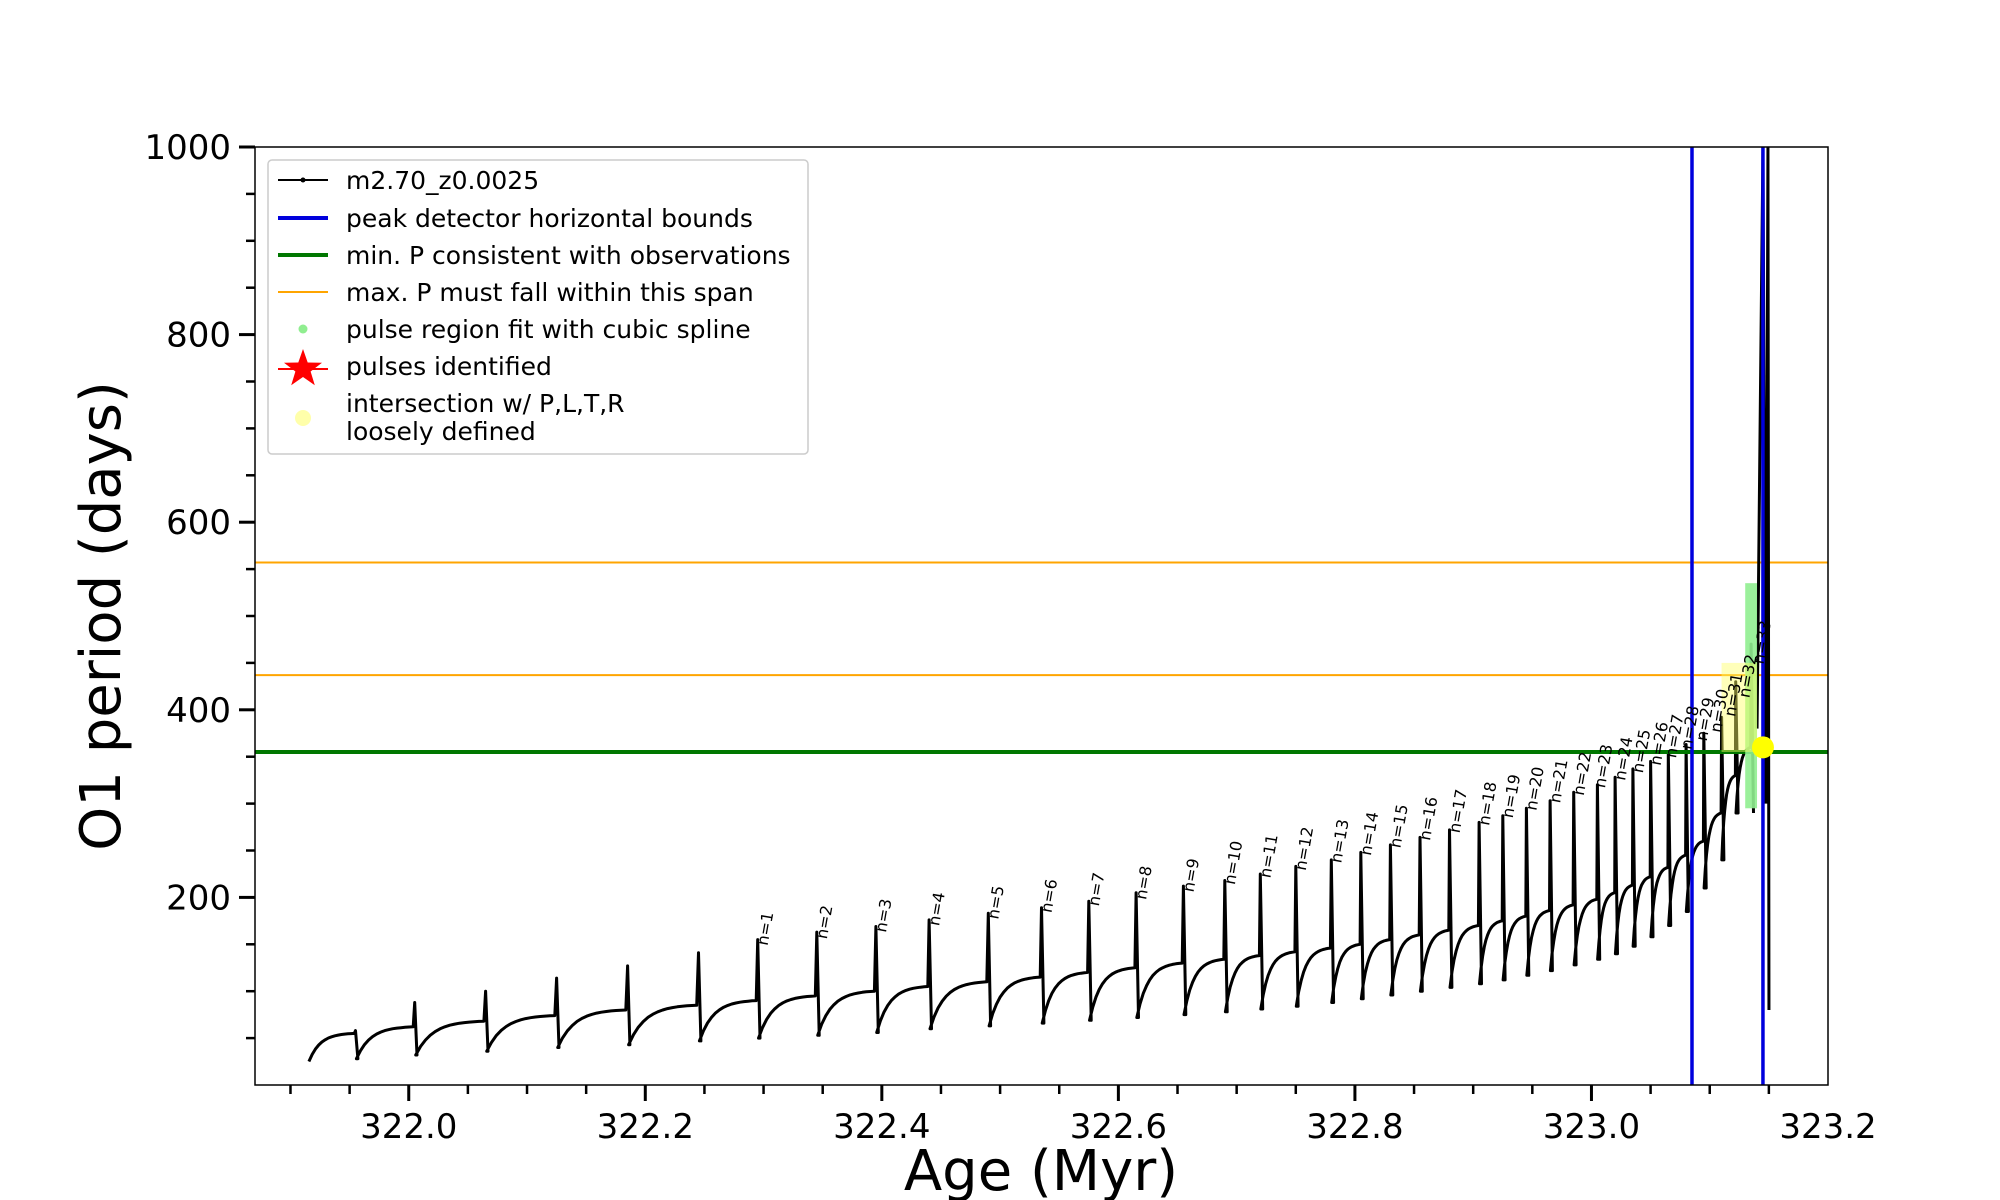  I want to click on y-tick-label-3: 600, so click(198, 523).